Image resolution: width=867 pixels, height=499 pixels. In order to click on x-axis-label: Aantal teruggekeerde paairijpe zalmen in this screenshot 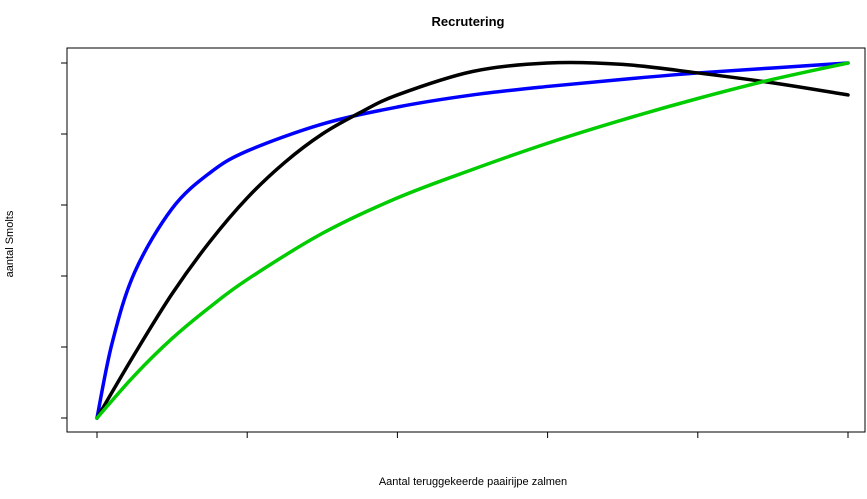, I will do `click(473, 482)`.